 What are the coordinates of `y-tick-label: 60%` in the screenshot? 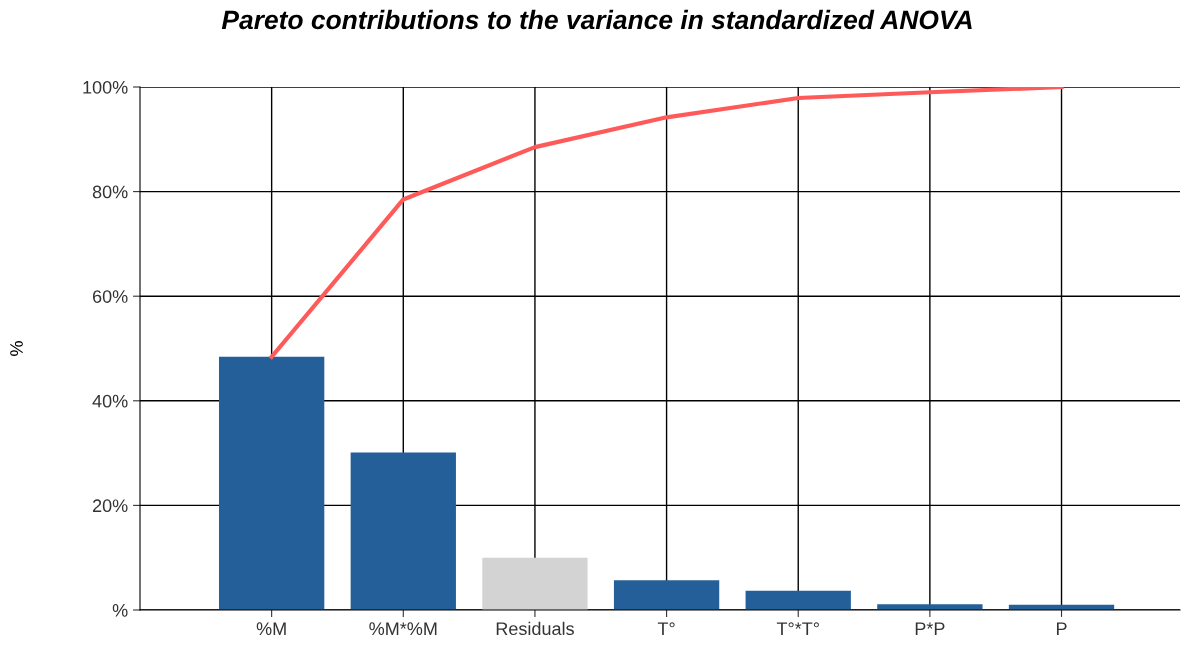 It's located at (110, 296).